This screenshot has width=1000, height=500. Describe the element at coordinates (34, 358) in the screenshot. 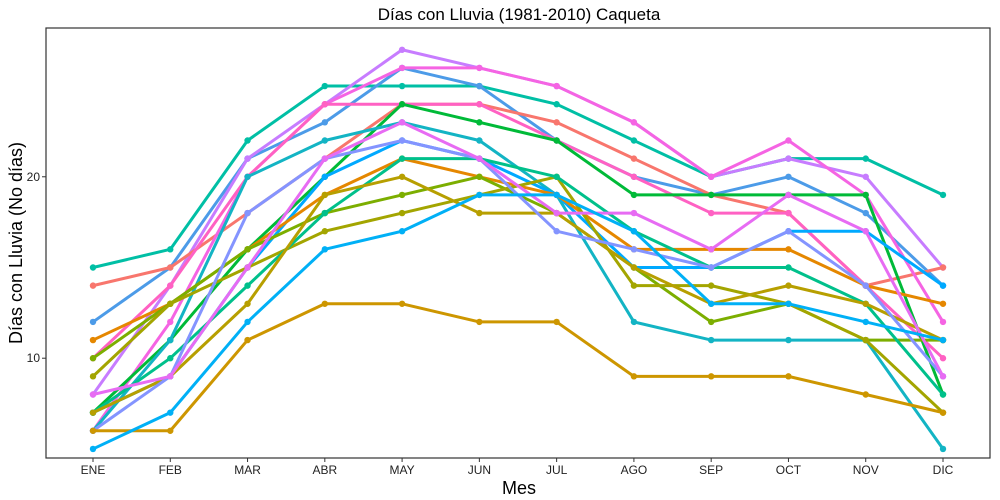

I see `y-tick-label: 10` at that location.